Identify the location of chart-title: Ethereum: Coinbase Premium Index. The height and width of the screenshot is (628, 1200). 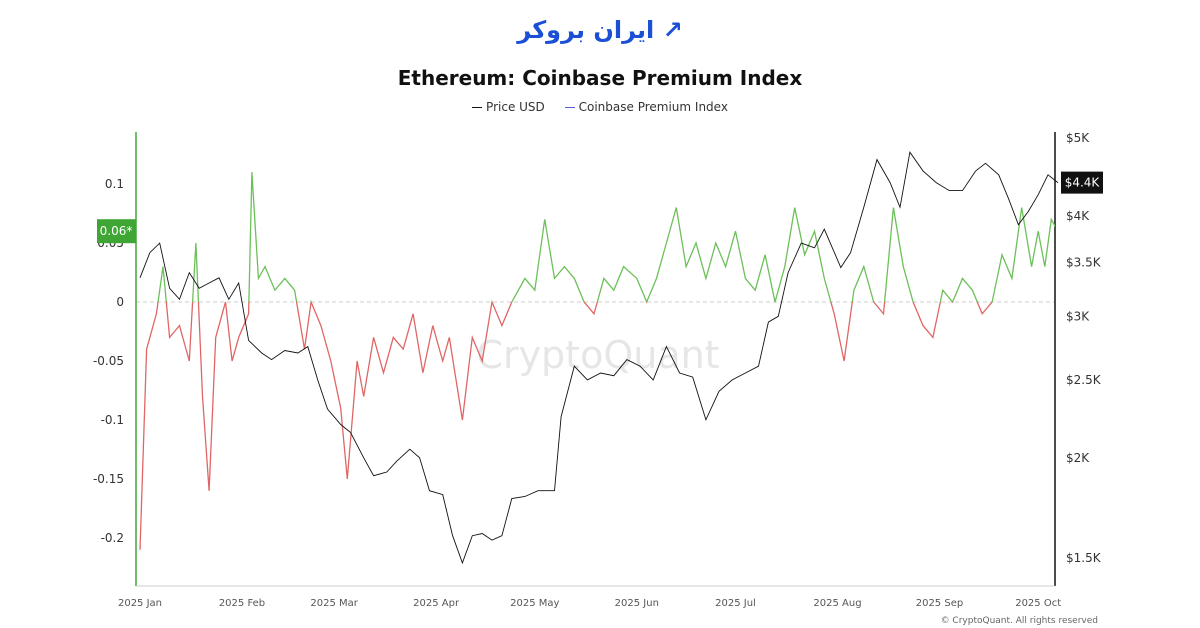
(600, 78).